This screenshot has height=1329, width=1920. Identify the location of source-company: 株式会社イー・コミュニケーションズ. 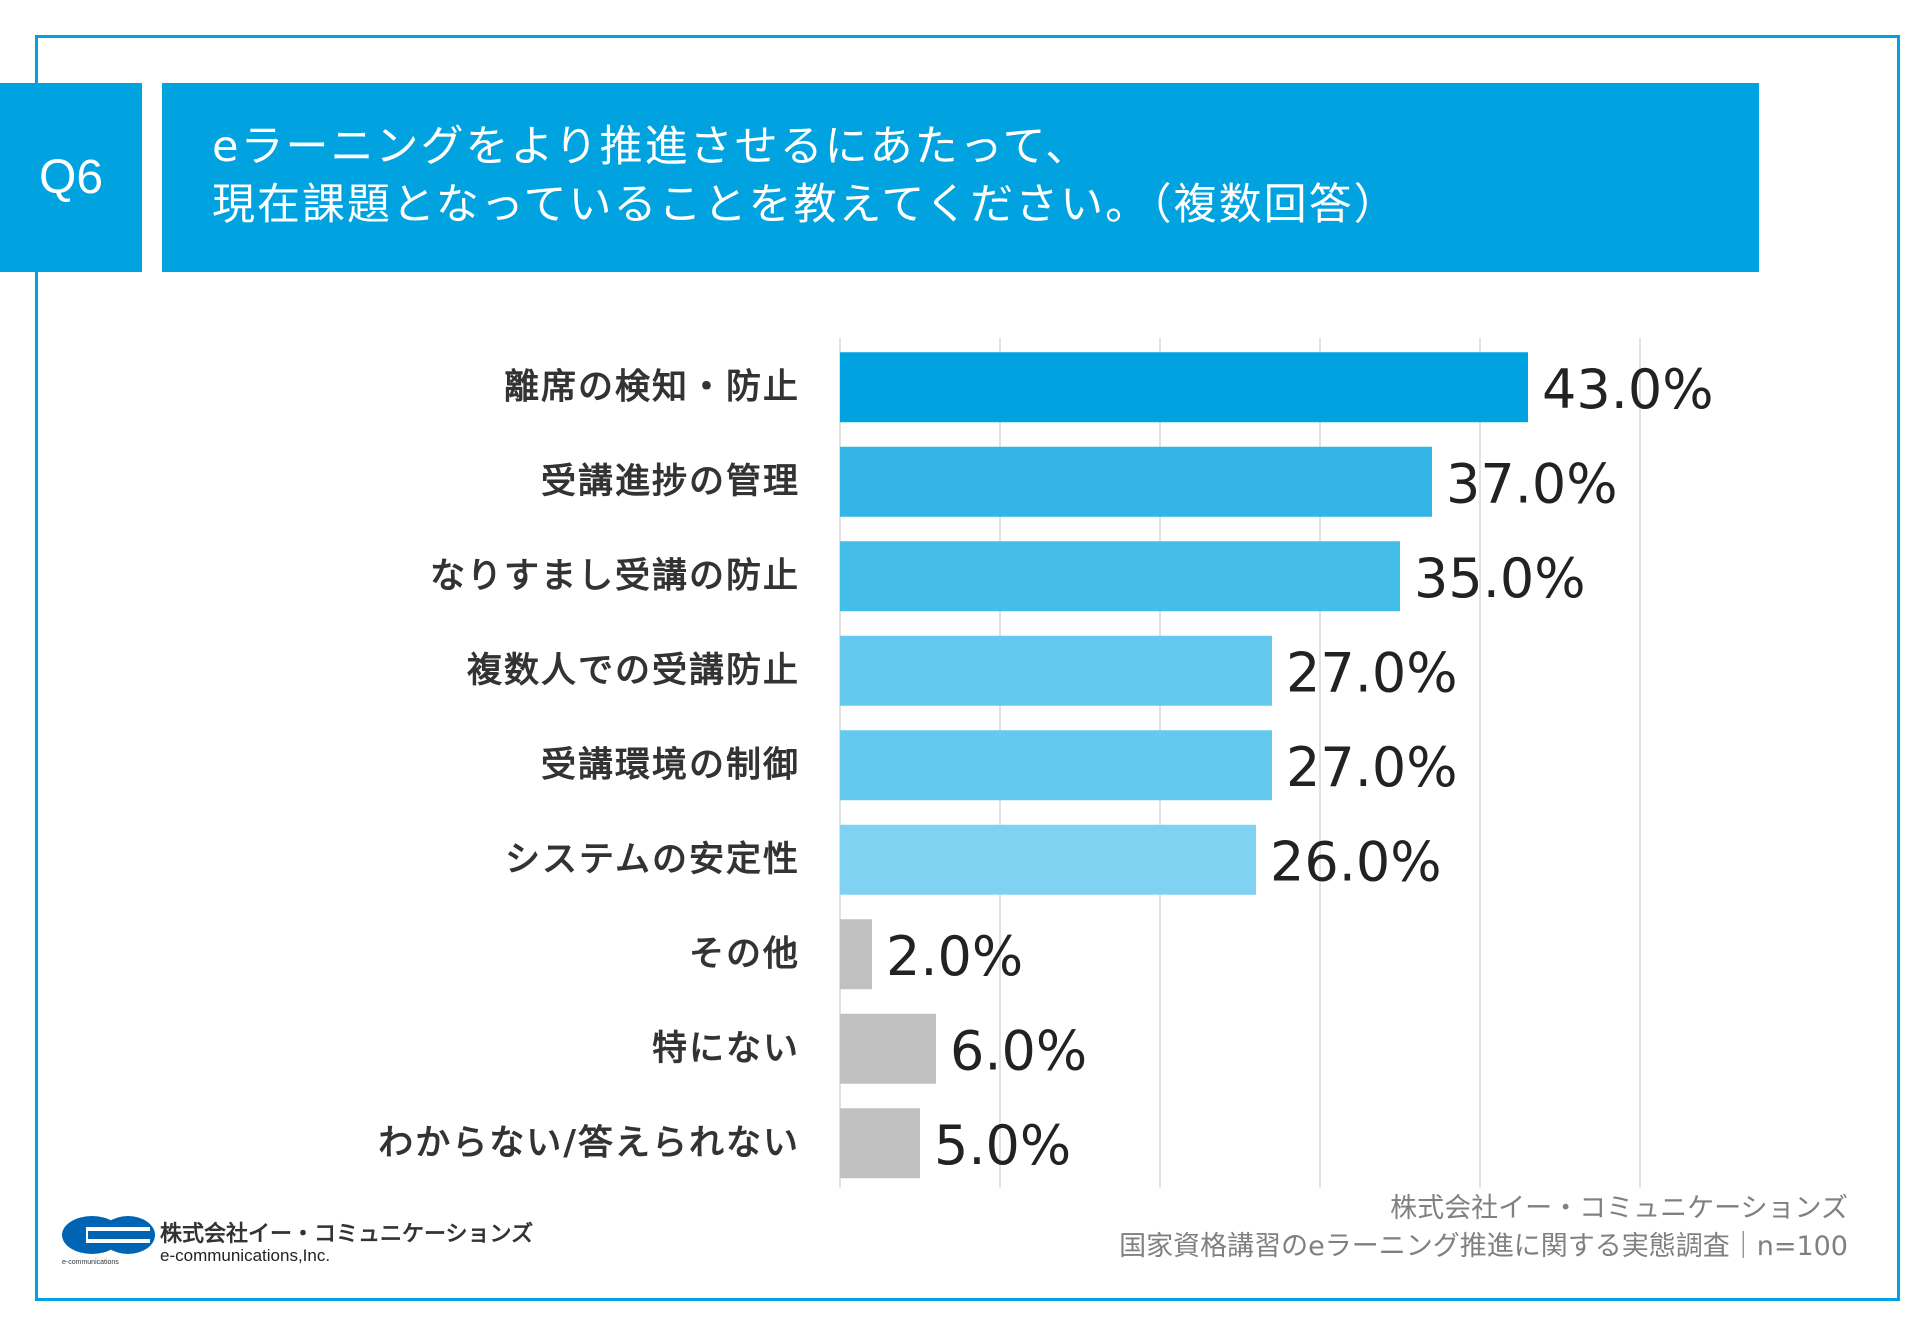
(1619, 1208).